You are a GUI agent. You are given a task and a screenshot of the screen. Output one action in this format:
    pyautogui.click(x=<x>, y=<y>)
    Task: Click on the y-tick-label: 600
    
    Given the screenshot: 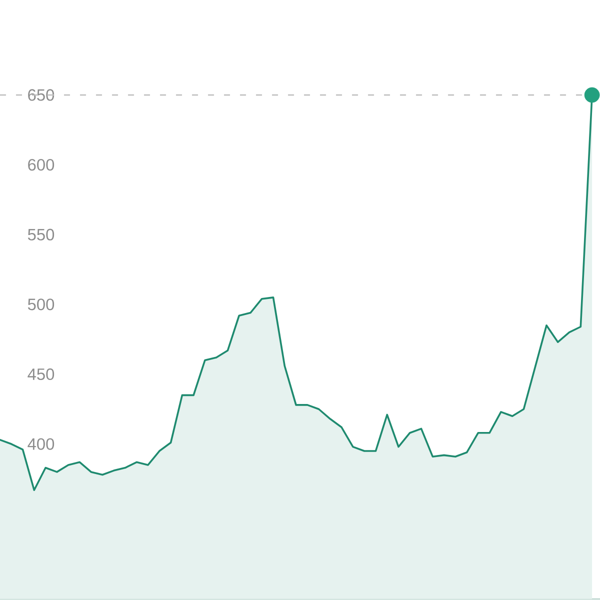 What is the action you would take?
    pyautogui.click(x=41, y=164)
    